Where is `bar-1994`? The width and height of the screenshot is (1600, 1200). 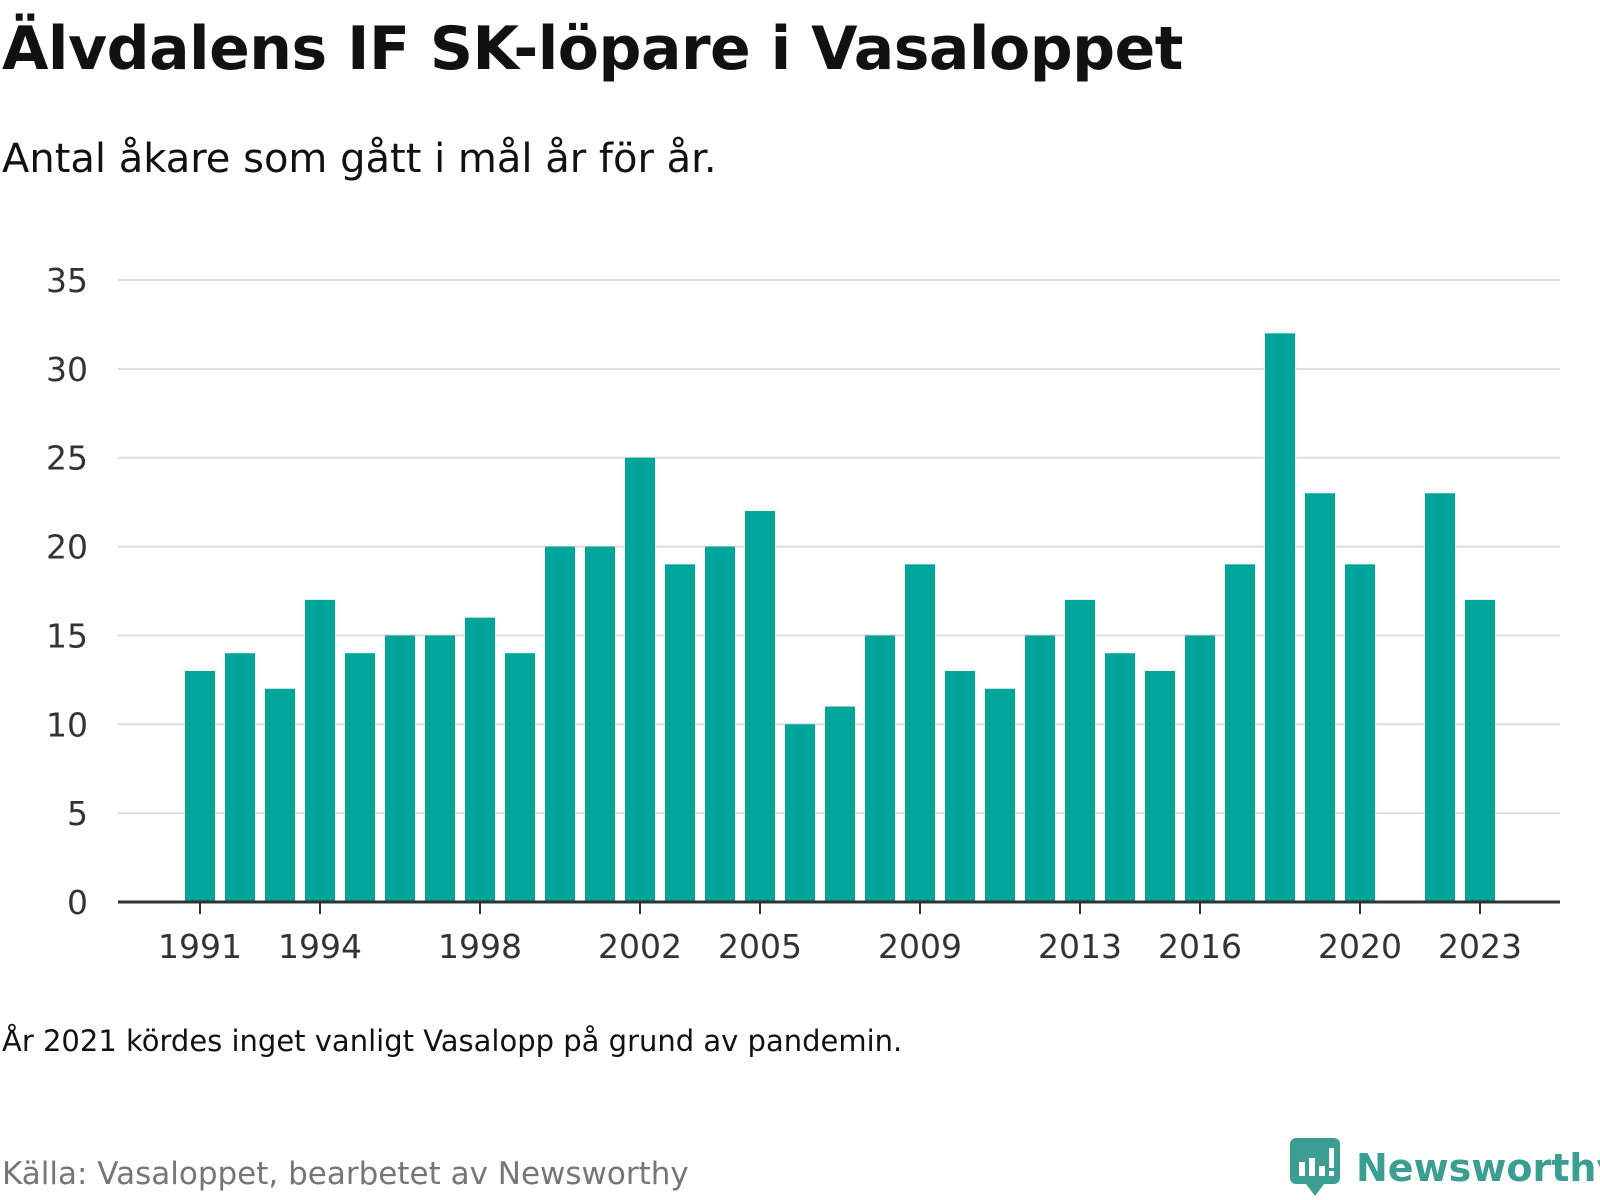 bar-1994 is located at coordinates (320, 750).